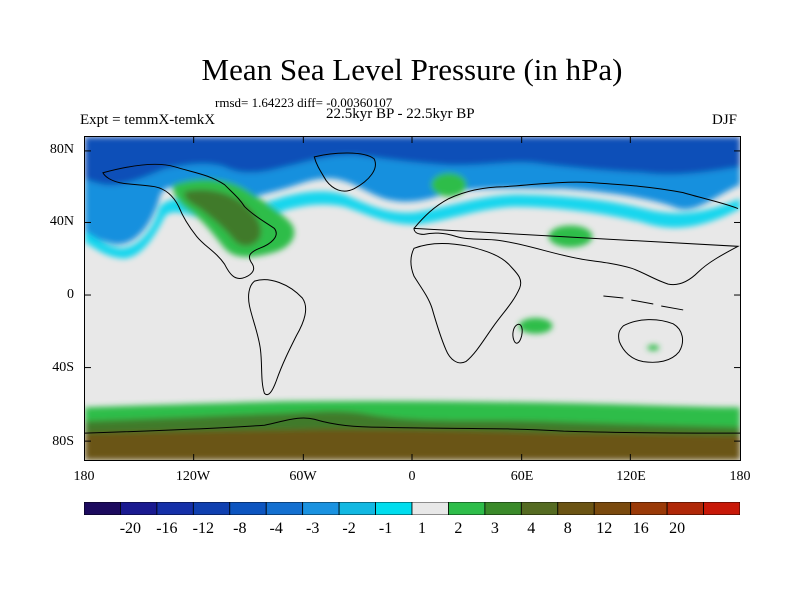  I want to click on colorbar-tick-label: -16, so click(167, 528).